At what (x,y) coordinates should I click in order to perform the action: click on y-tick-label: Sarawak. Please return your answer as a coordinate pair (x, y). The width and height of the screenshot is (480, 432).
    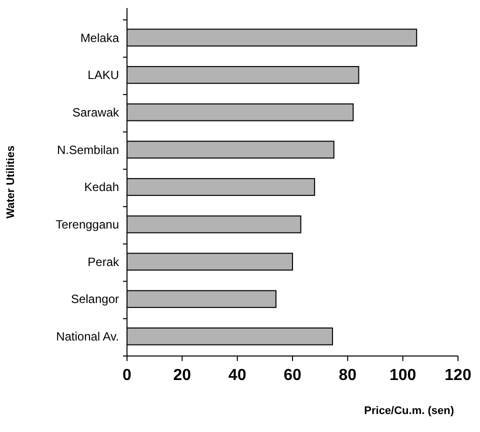
    Looking at the image, I should click on (96, 113).